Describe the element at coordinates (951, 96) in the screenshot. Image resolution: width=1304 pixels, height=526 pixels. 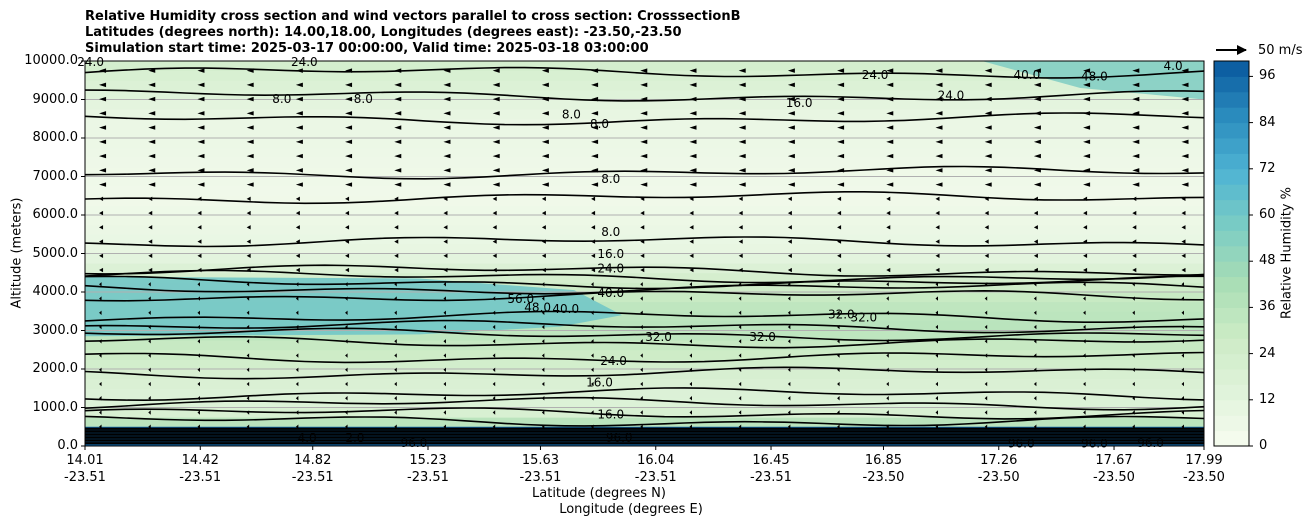
I see `contour-label: 24.0` at that location.